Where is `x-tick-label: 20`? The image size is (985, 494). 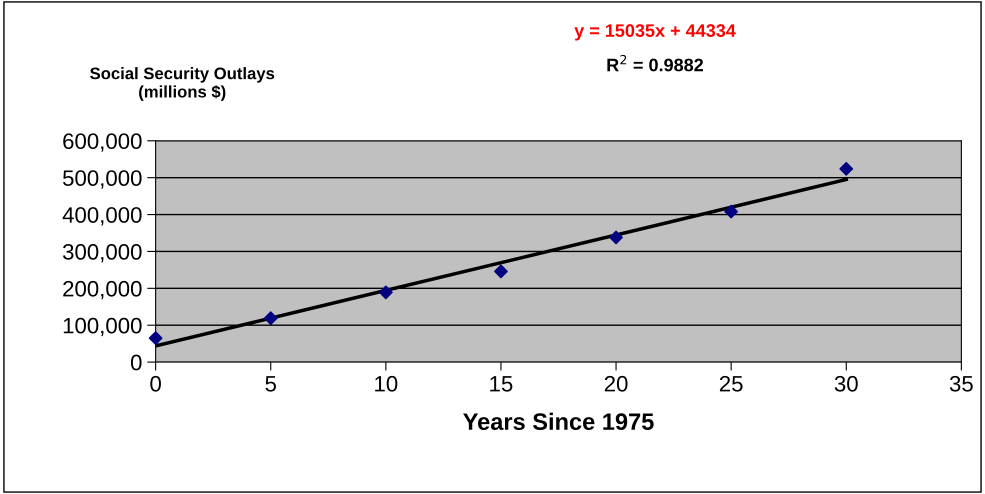
x-tick-label: 20 is located at coordinates (616, 384).